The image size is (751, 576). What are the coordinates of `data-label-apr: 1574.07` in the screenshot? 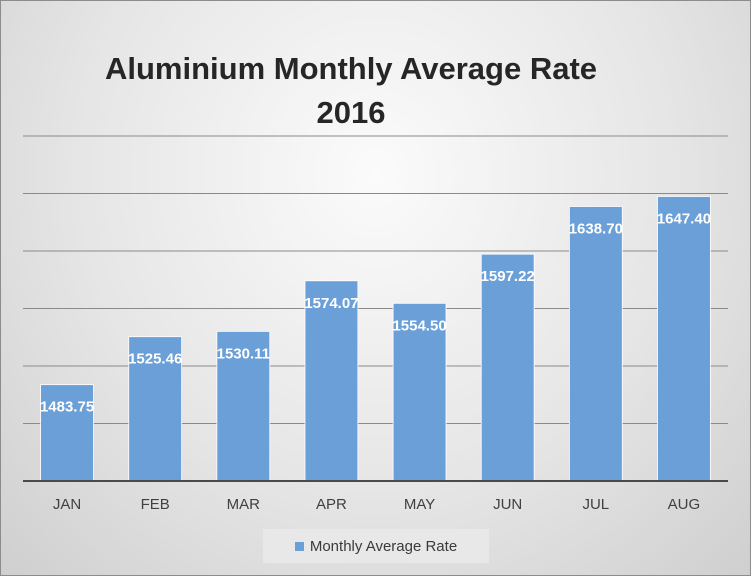 It's located at (331, 303).